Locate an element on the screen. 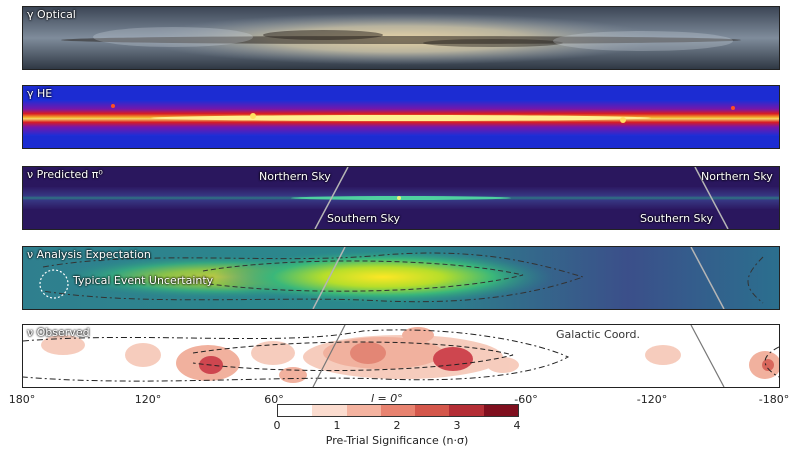  expectation-label: ν Analysis Expectation is located at coordinates (89, 254).